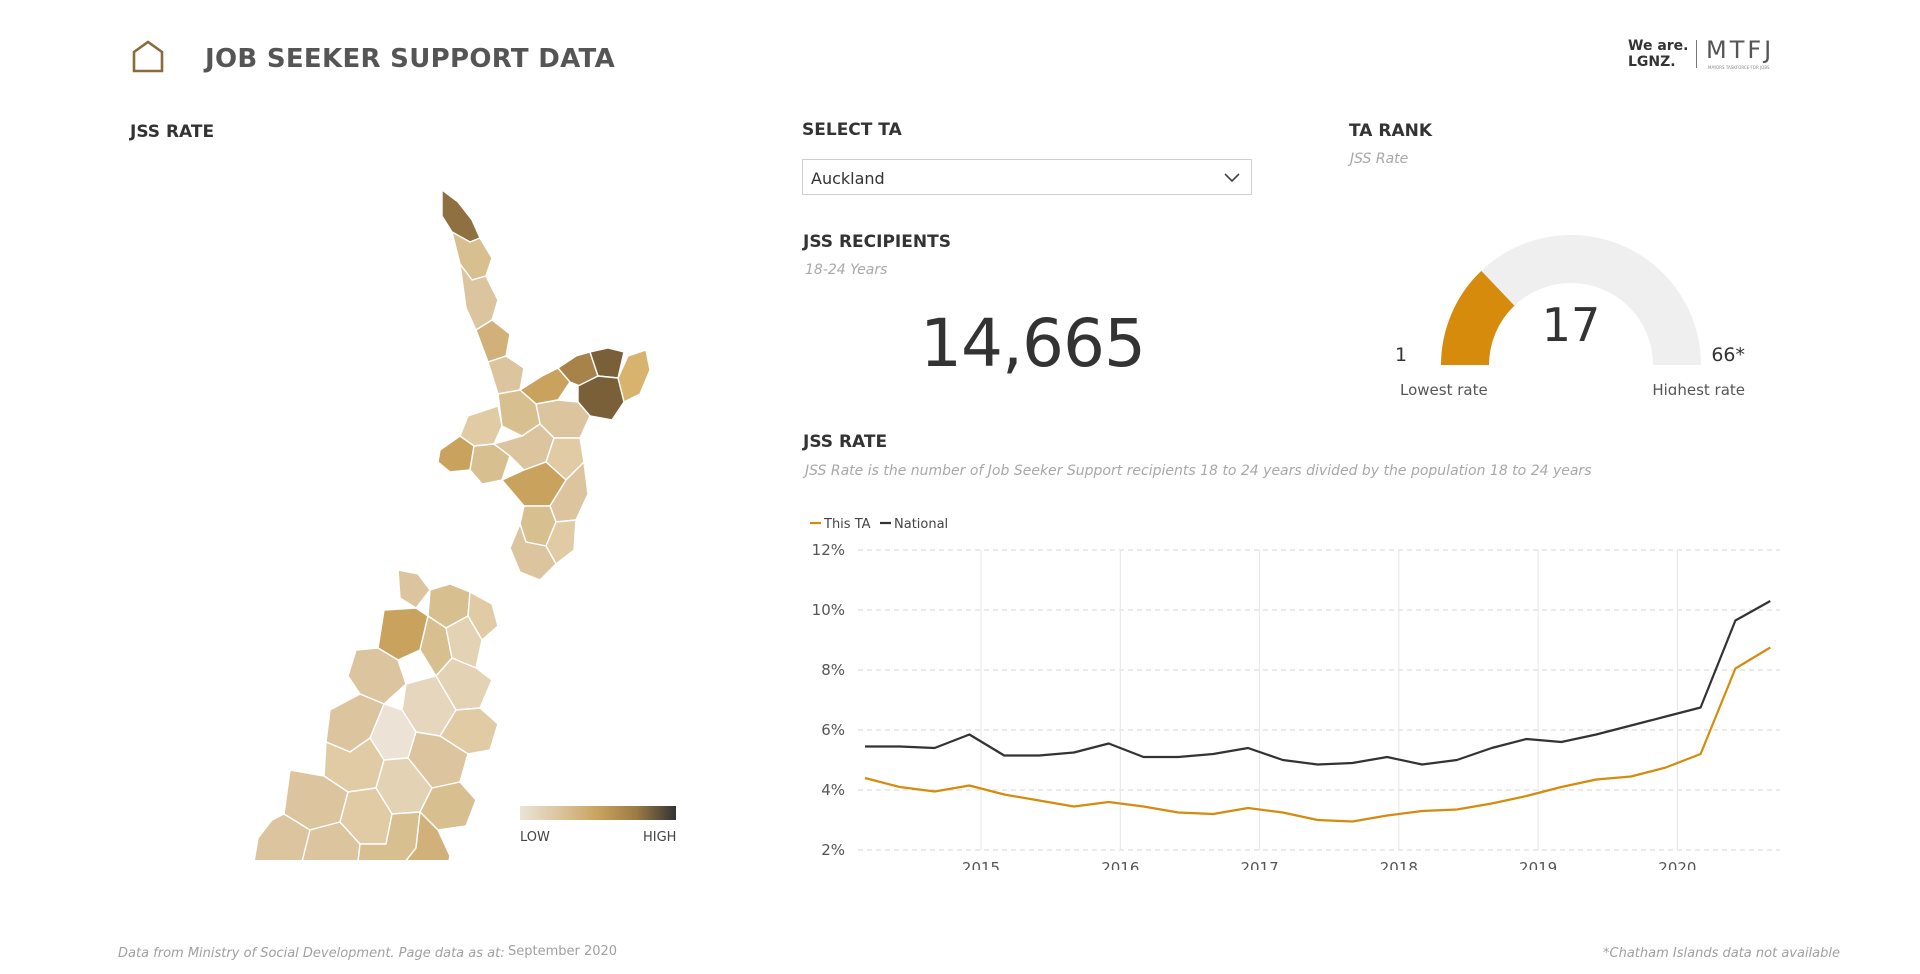 This screenshot has width=1920, height=974. I want to click on lgnz-logo-text: We are. LGNZ., so click(1658, 54).